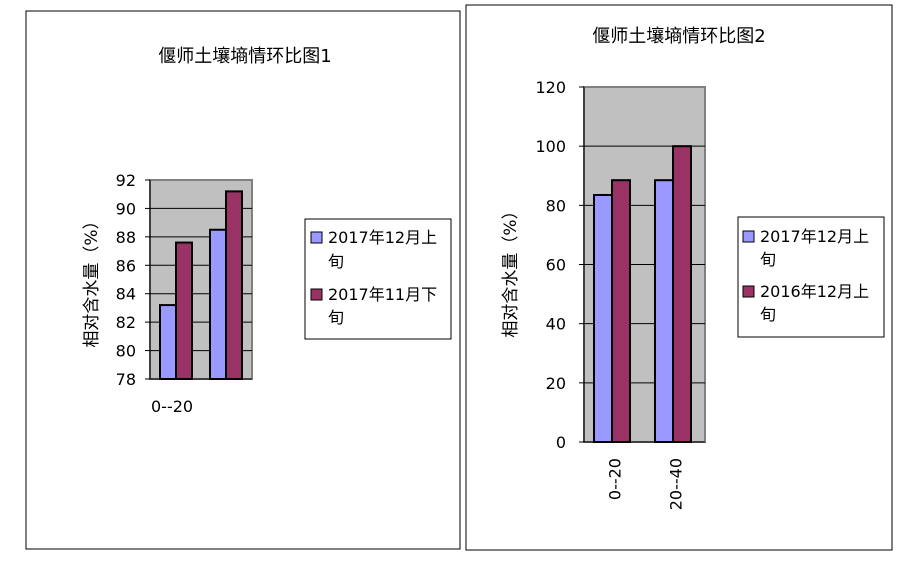 The height and width of the screenshot is (572, 910). I want to click on chart-2-y-tick-label: 40, so click(556, 324).